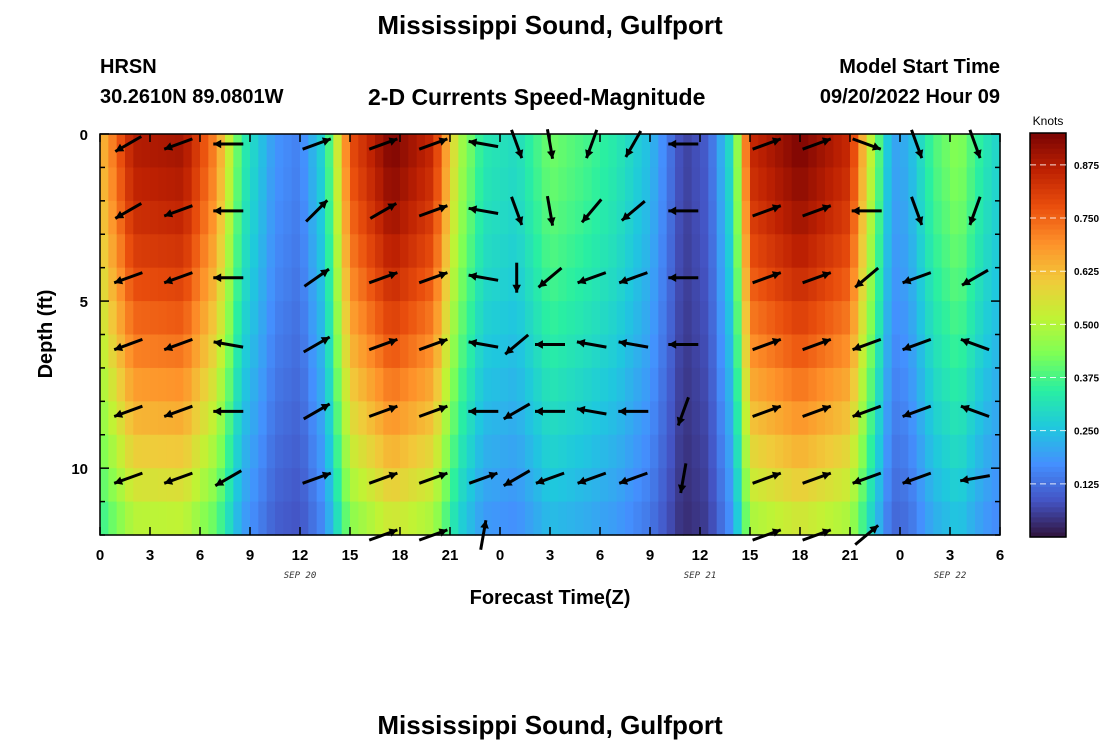 This screenshot has height=750, width=1100. What do you see at coordinates (1086, 379) in the screenshot?
I see `colorbar-tick-label: 0.375` at bounding box center [1086, 379].